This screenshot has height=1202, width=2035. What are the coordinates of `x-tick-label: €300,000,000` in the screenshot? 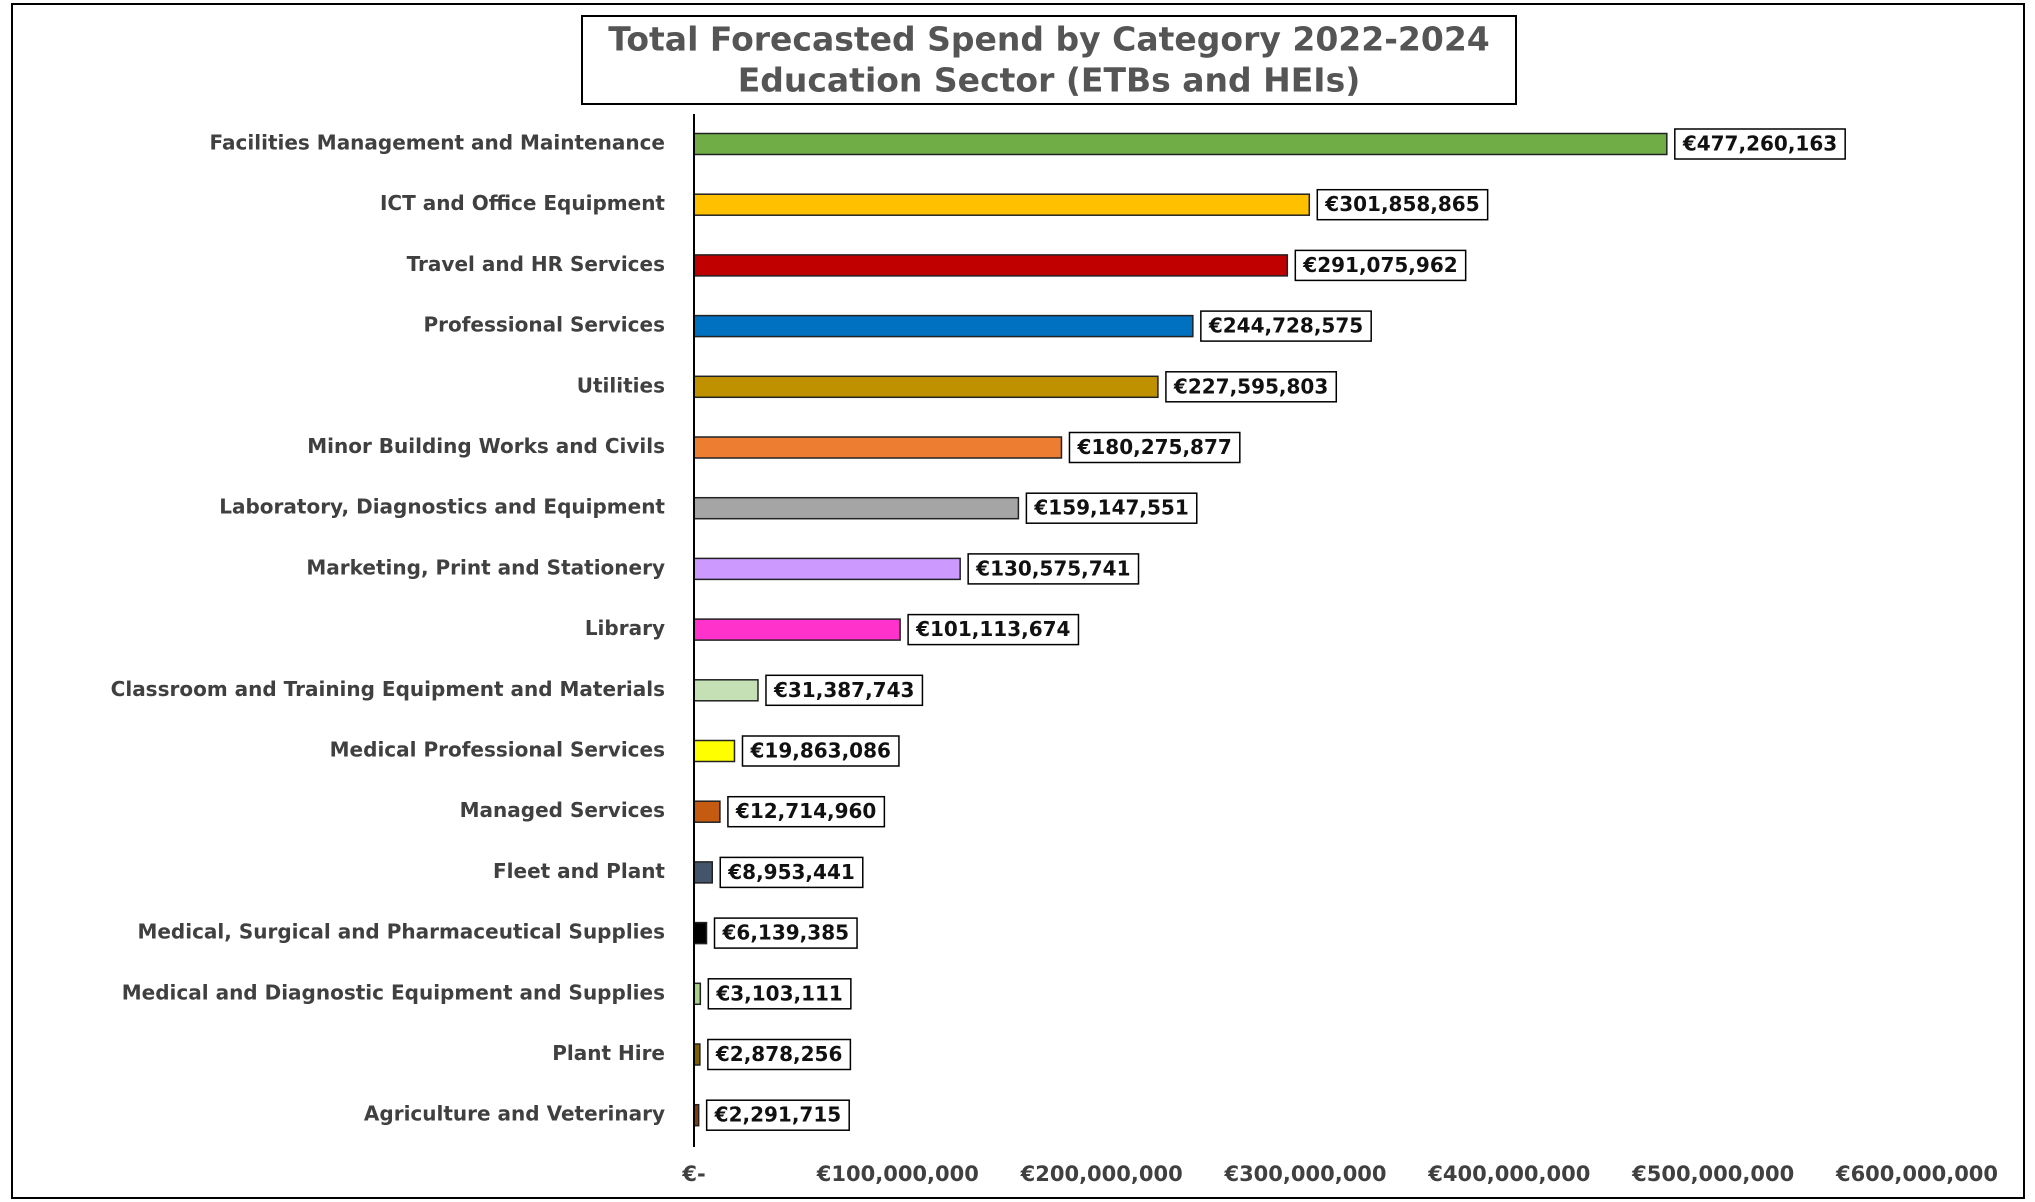 It's located at (1304, 1174).